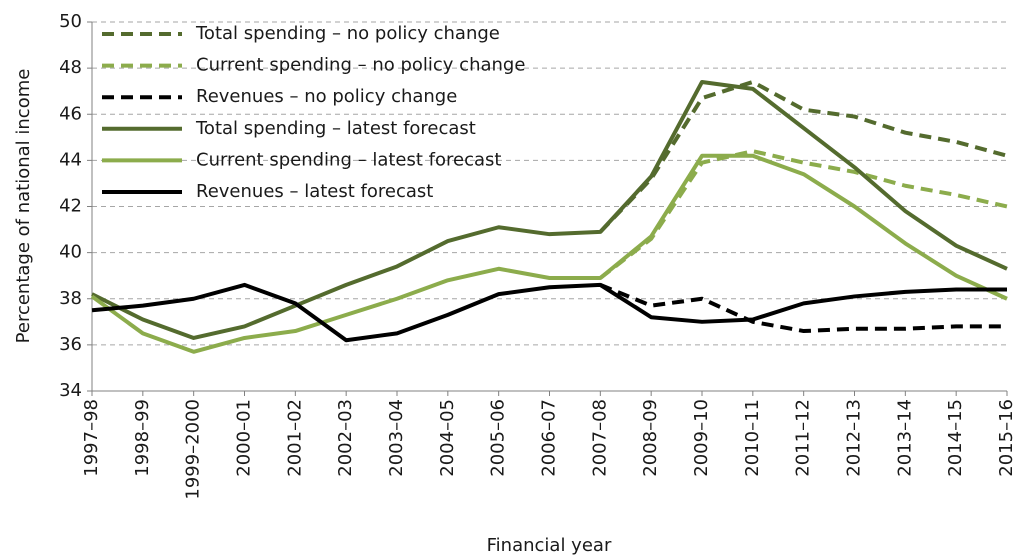 The width and height of the screenshot is (1016, 559). Describe the element at coordinates (348, 159) in the screenshot. I see `legend-label: Current spending – latest forecast` at that location.